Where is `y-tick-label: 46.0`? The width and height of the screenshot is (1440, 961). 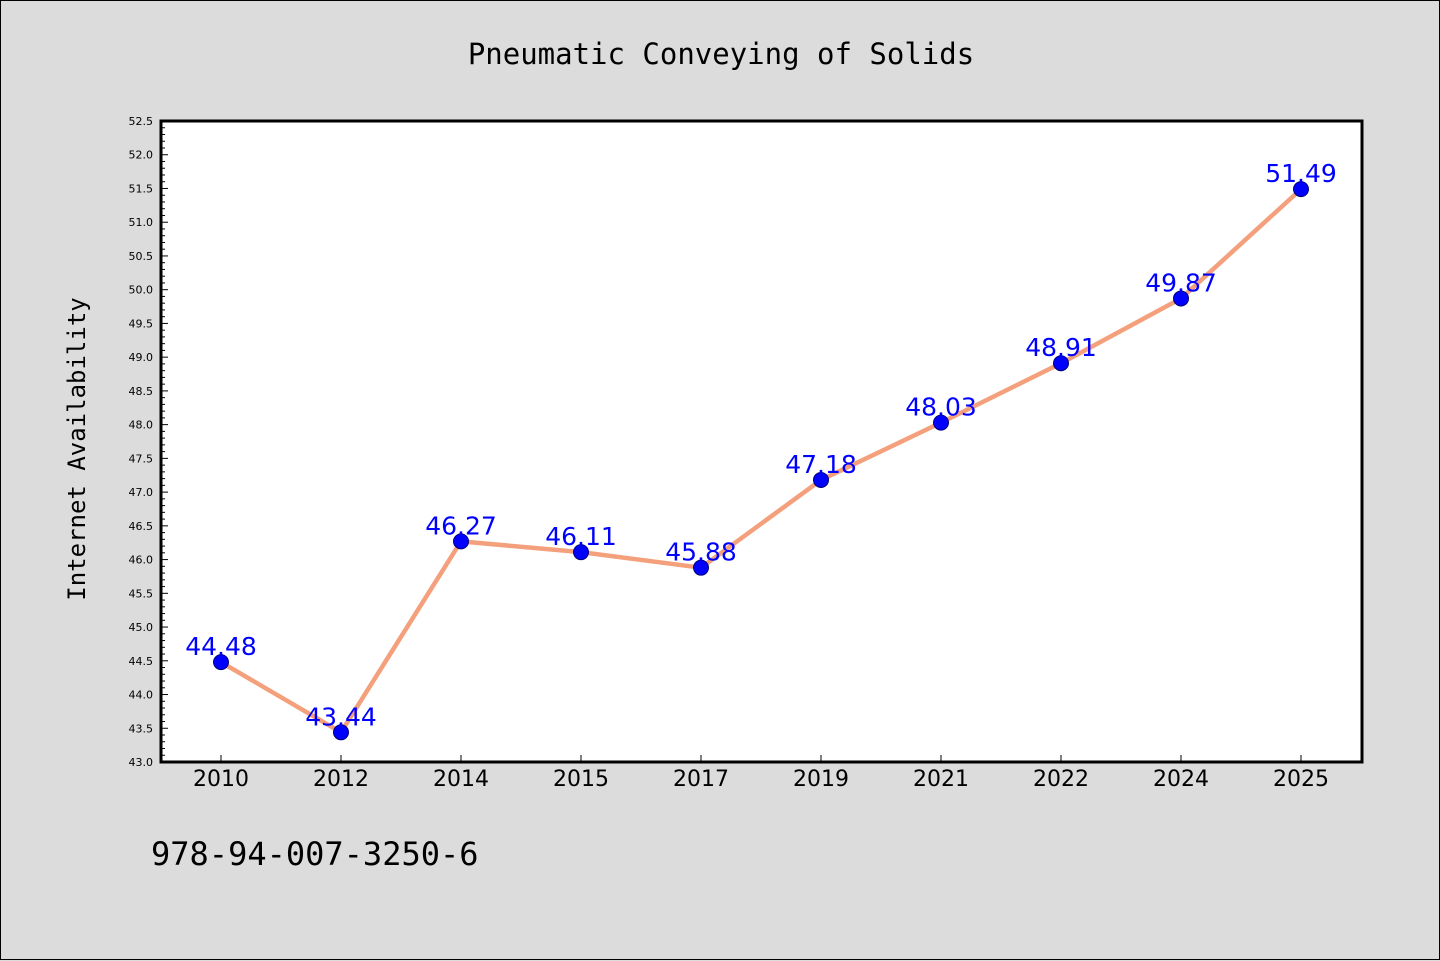
y-tick-label: 46.0 is located at coordinates (141, 560).